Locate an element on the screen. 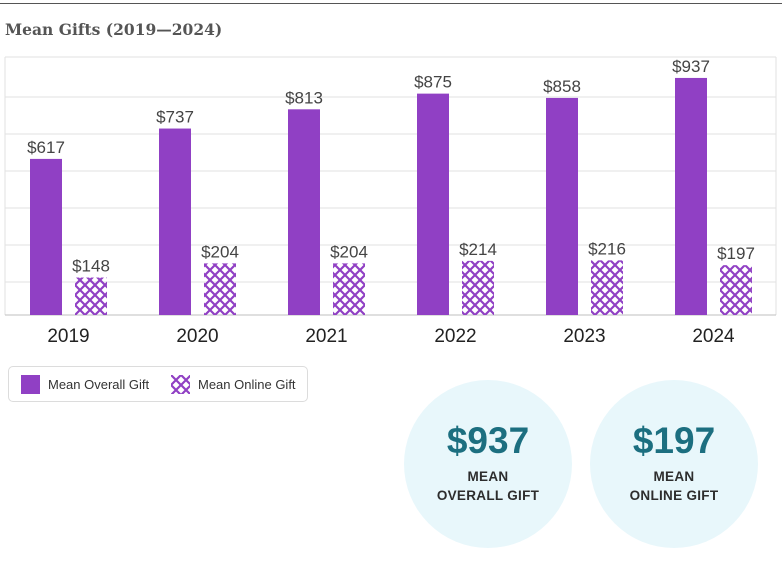 The image size is (782, 565). data-label-online-2020: $204 is located at coordinates (220, 251).